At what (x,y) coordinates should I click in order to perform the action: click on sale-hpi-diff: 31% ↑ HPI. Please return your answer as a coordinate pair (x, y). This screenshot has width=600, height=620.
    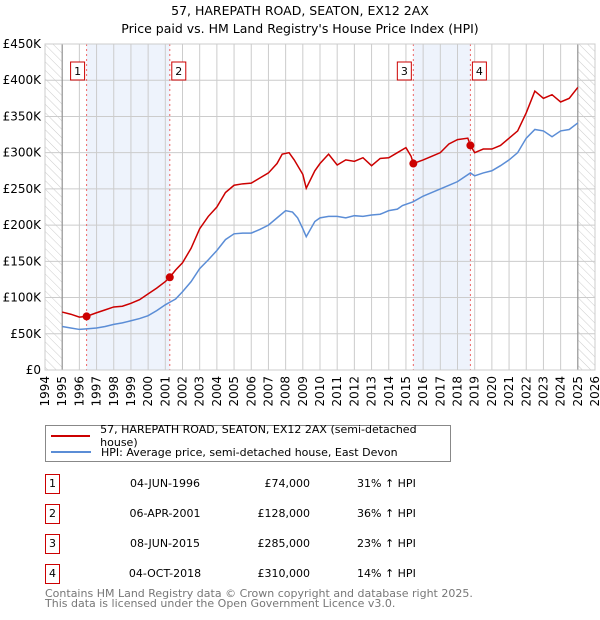
    Looking at the image, I should click on (386, 483).